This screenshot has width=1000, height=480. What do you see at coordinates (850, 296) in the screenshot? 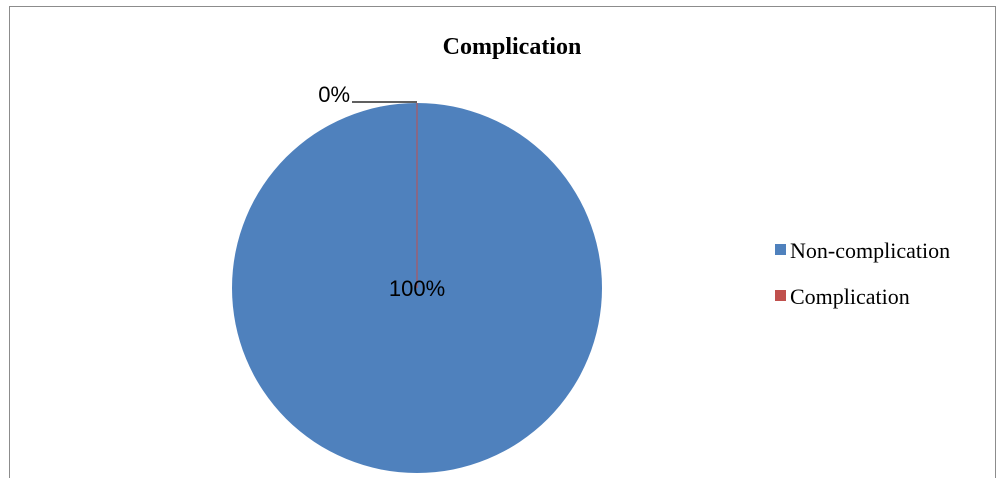
I see `legend-label-complication: Complication` at bounding box center [850, 296].